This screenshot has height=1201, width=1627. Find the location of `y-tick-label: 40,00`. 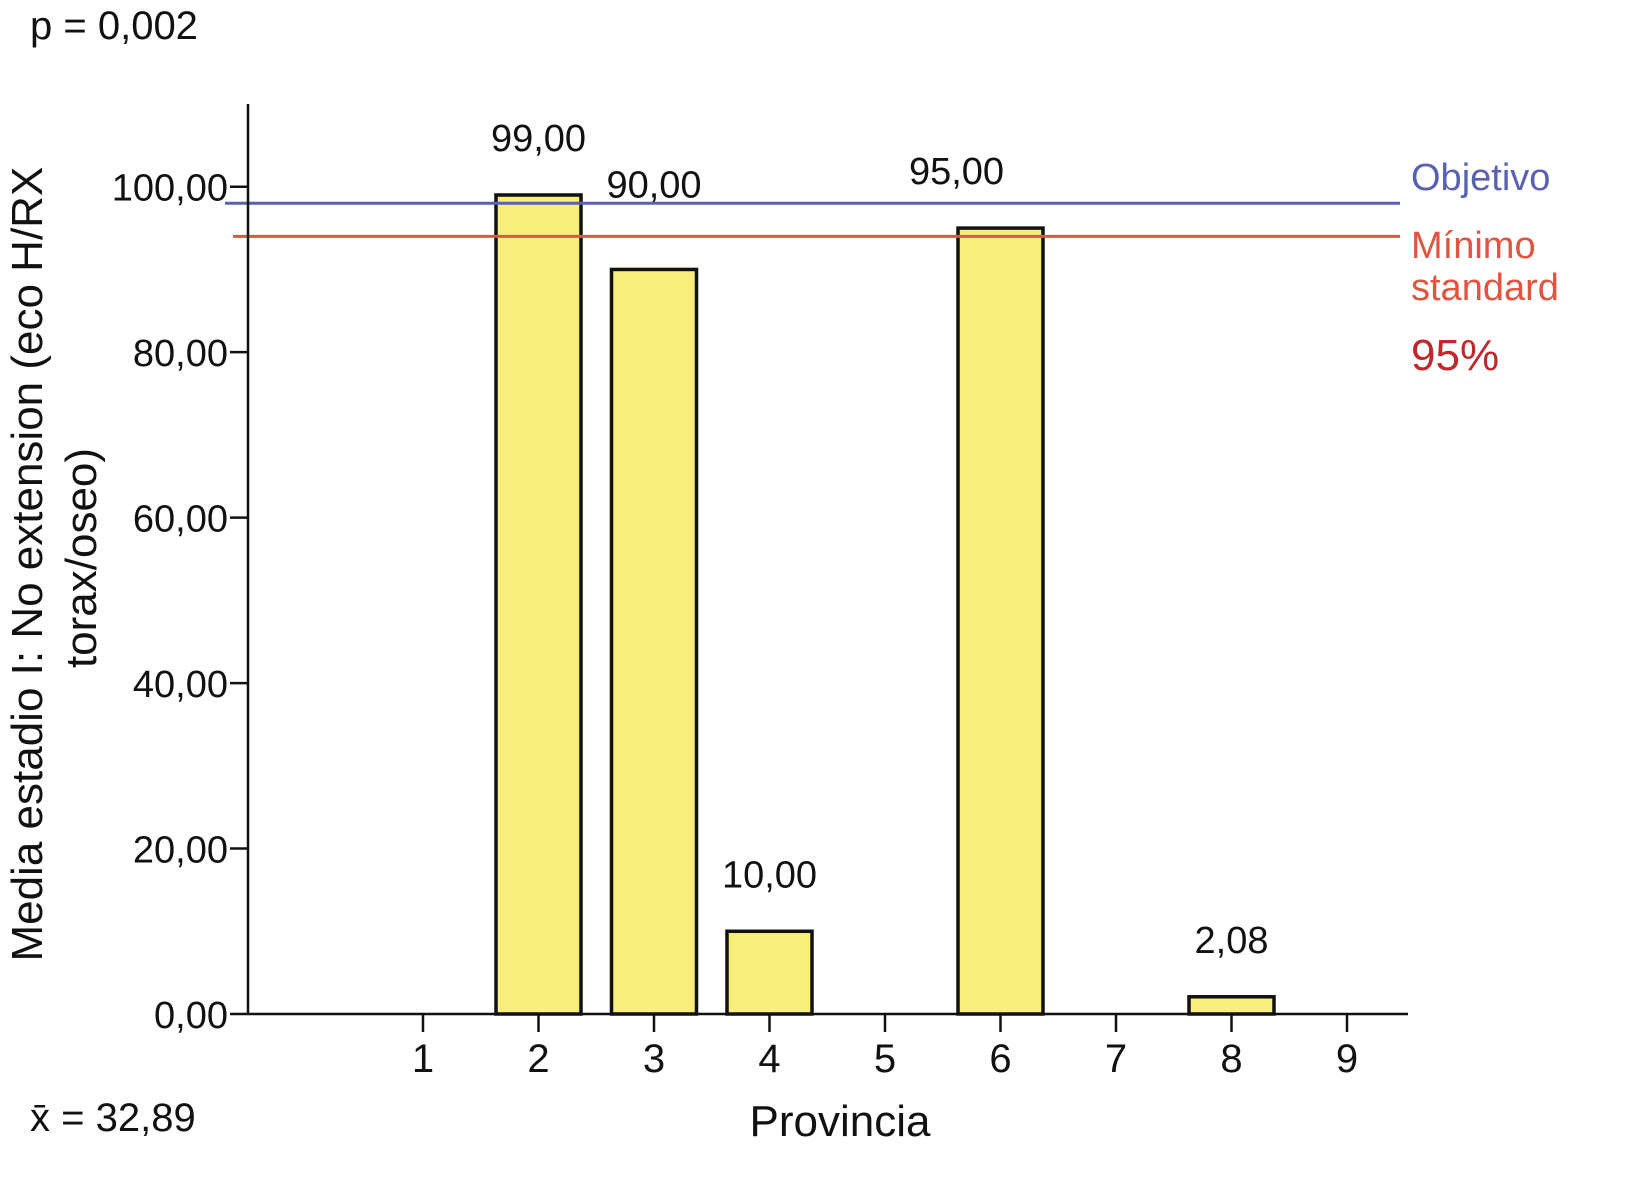

y-tick-label: 40,00 is located at coordinates (180, 685).